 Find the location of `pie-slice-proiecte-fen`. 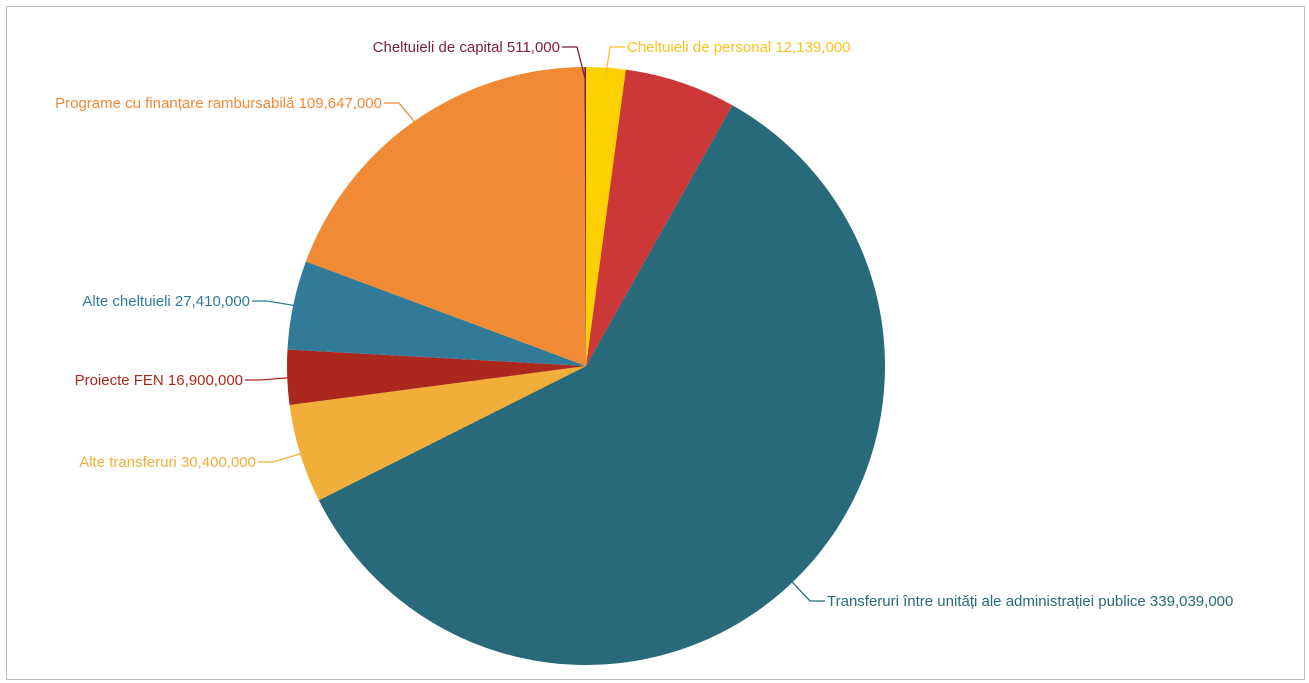

pie-slice-proiecte-fen is located at coordinates (436, 377).